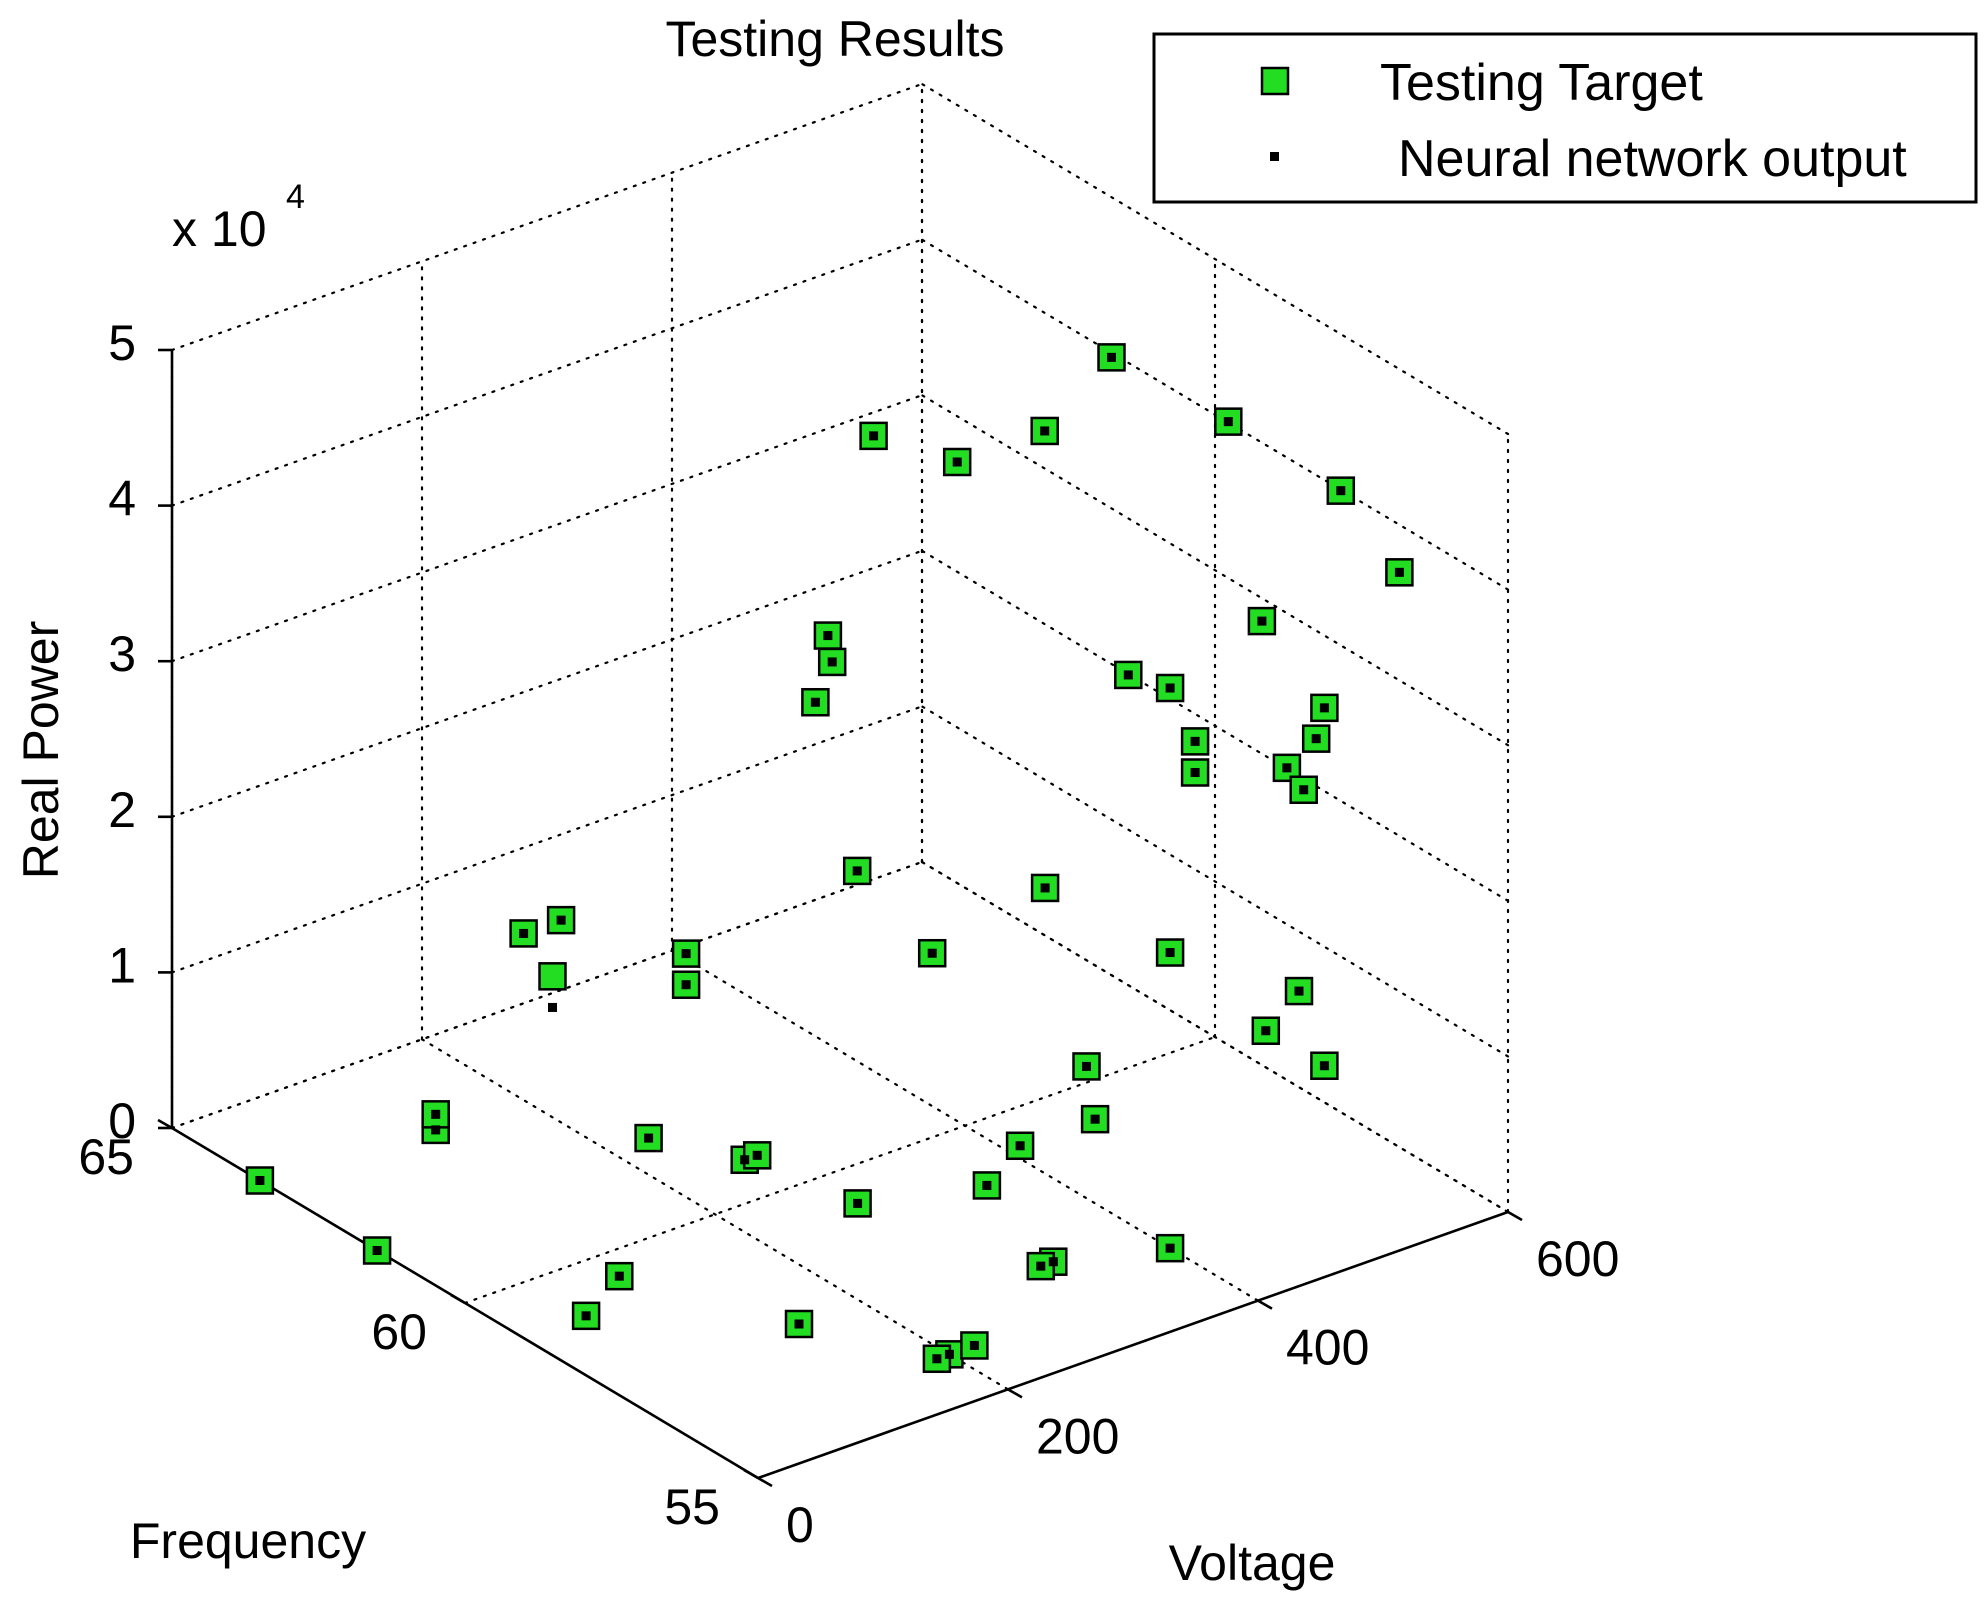  What do you see at coordinates (1577, 1259) in the screenshot?
I see `y-tick-label: 600` at bounding box center [1577, 1259].